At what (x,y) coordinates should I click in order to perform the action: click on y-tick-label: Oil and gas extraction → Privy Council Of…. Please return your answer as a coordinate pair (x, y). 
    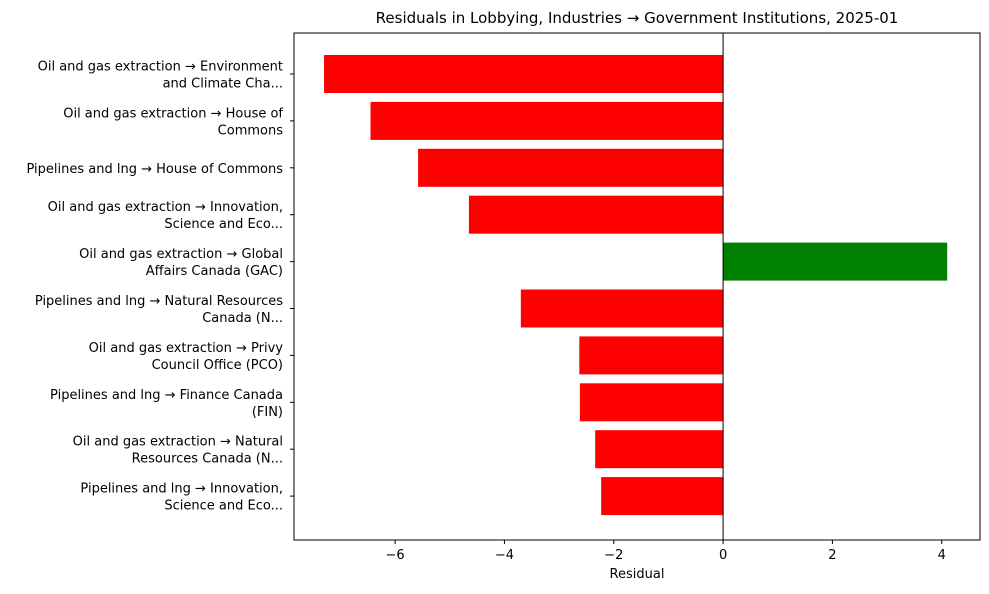
    Looking at the image, I should click on (186, 357).